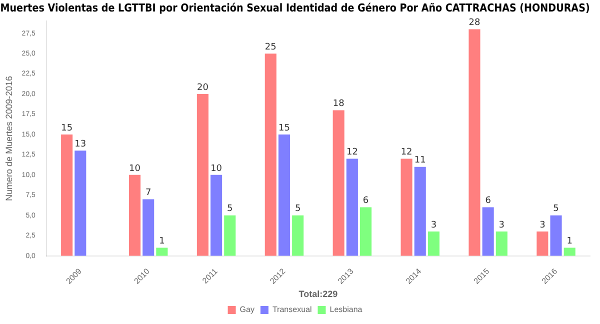 This screenshot has width=600, height=324. Describe the element at coordinates (9, 139) in the screenshot. I see `y-axis-title: Numero de Muertes 2009-2016` at that location.